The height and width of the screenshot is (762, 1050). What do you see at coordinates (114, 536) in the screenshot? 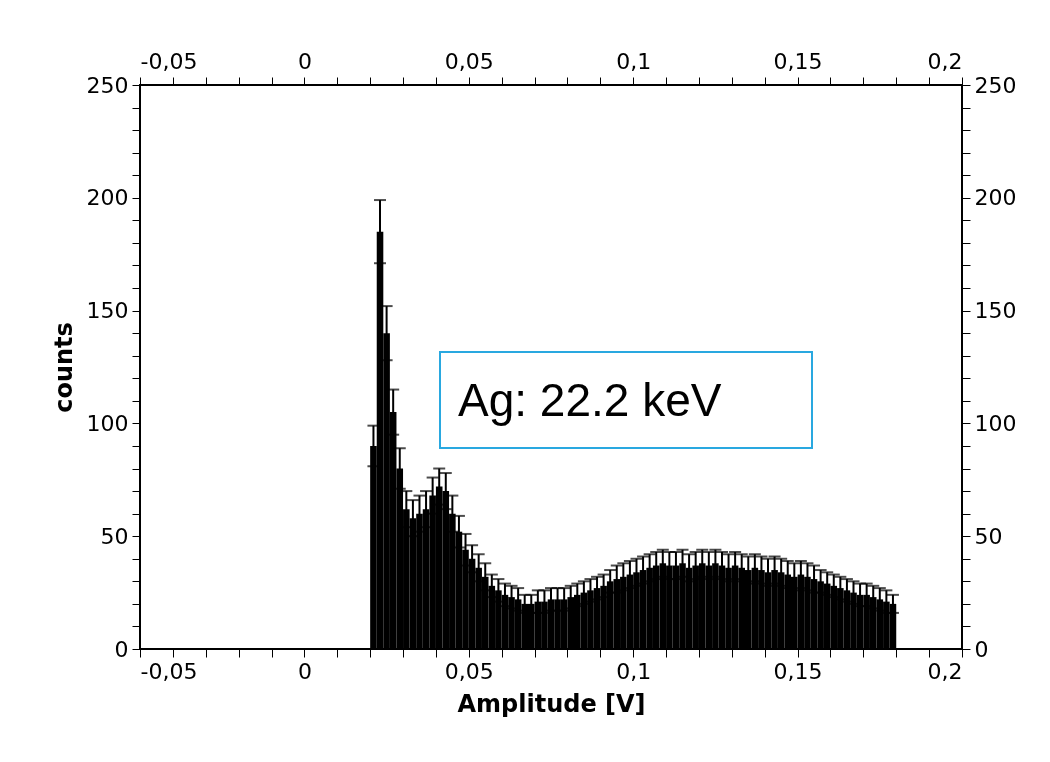
I see `y-tick-label: 50` at bounding box center [114, 536].